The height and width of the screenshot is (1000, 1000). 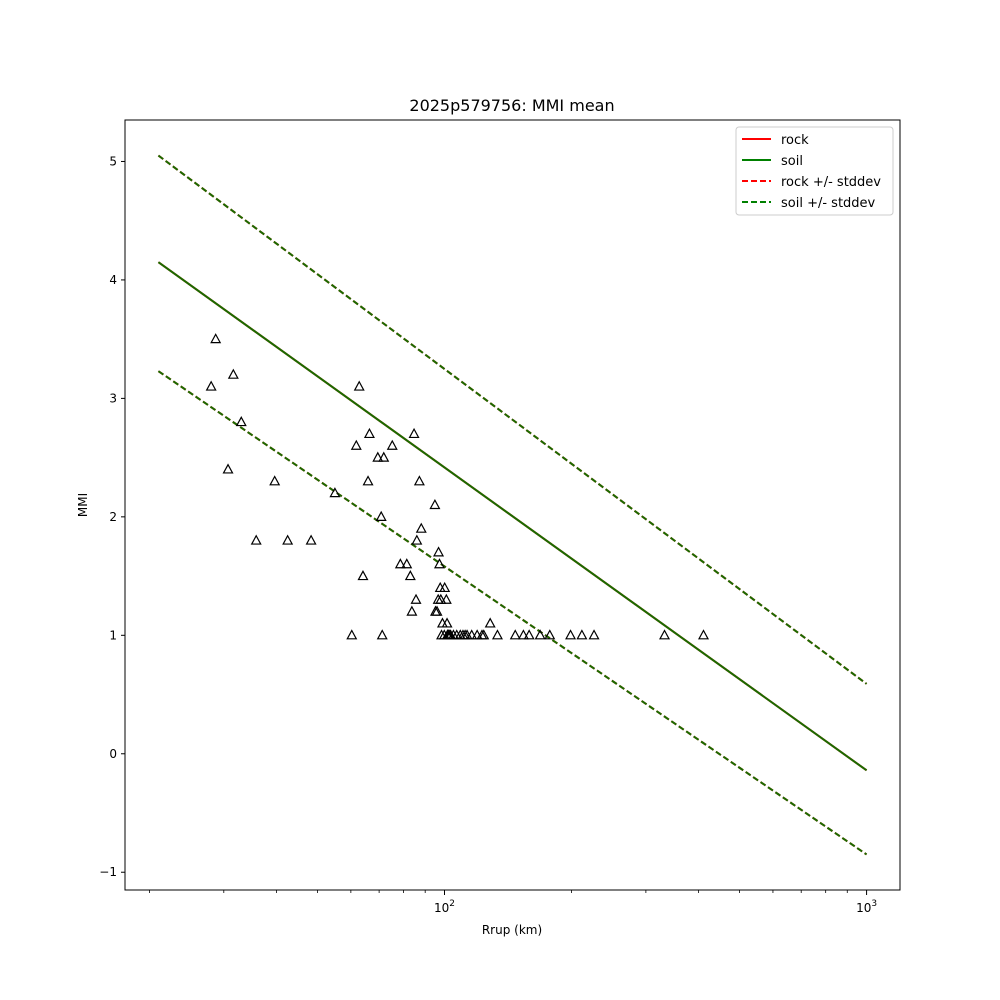 I want to click on y-tick-label: 1, so click(x=113, y=635).